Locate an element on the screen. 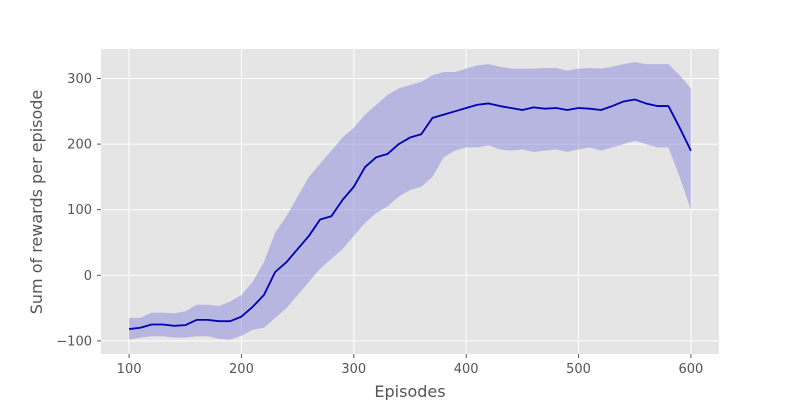 The image size is (800, 400). x-tick-label: 400 is located at coordinates (466, 369).